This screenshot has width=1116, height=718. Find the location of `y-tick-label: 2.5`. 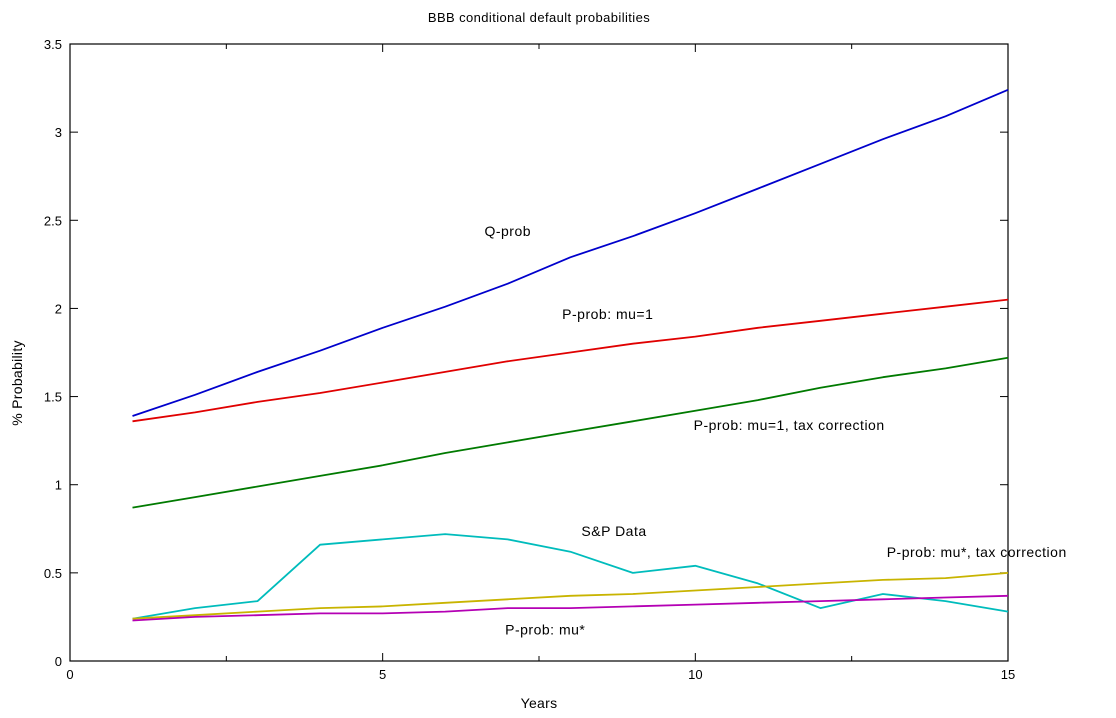

y-tick-label: 2.5 is located at coordinates (53, 220).